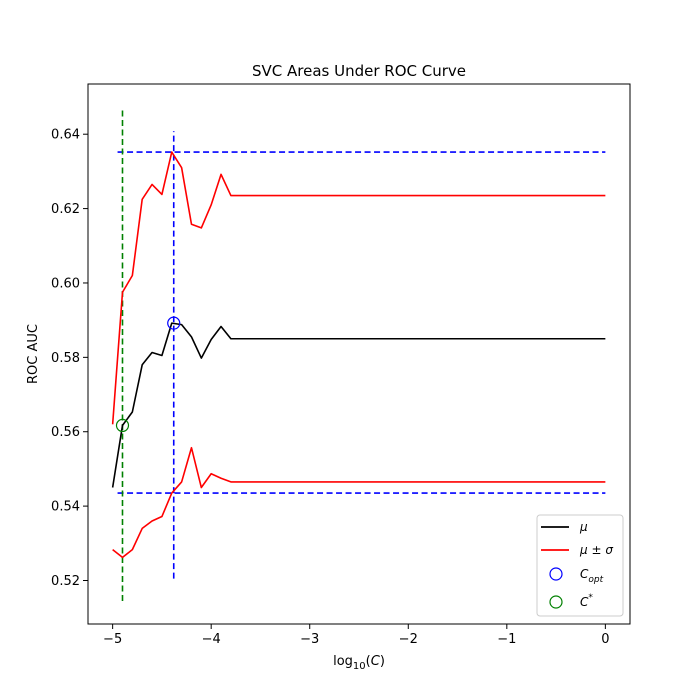  I want to click on y-tick-label: 0.58, so click(65, 358).